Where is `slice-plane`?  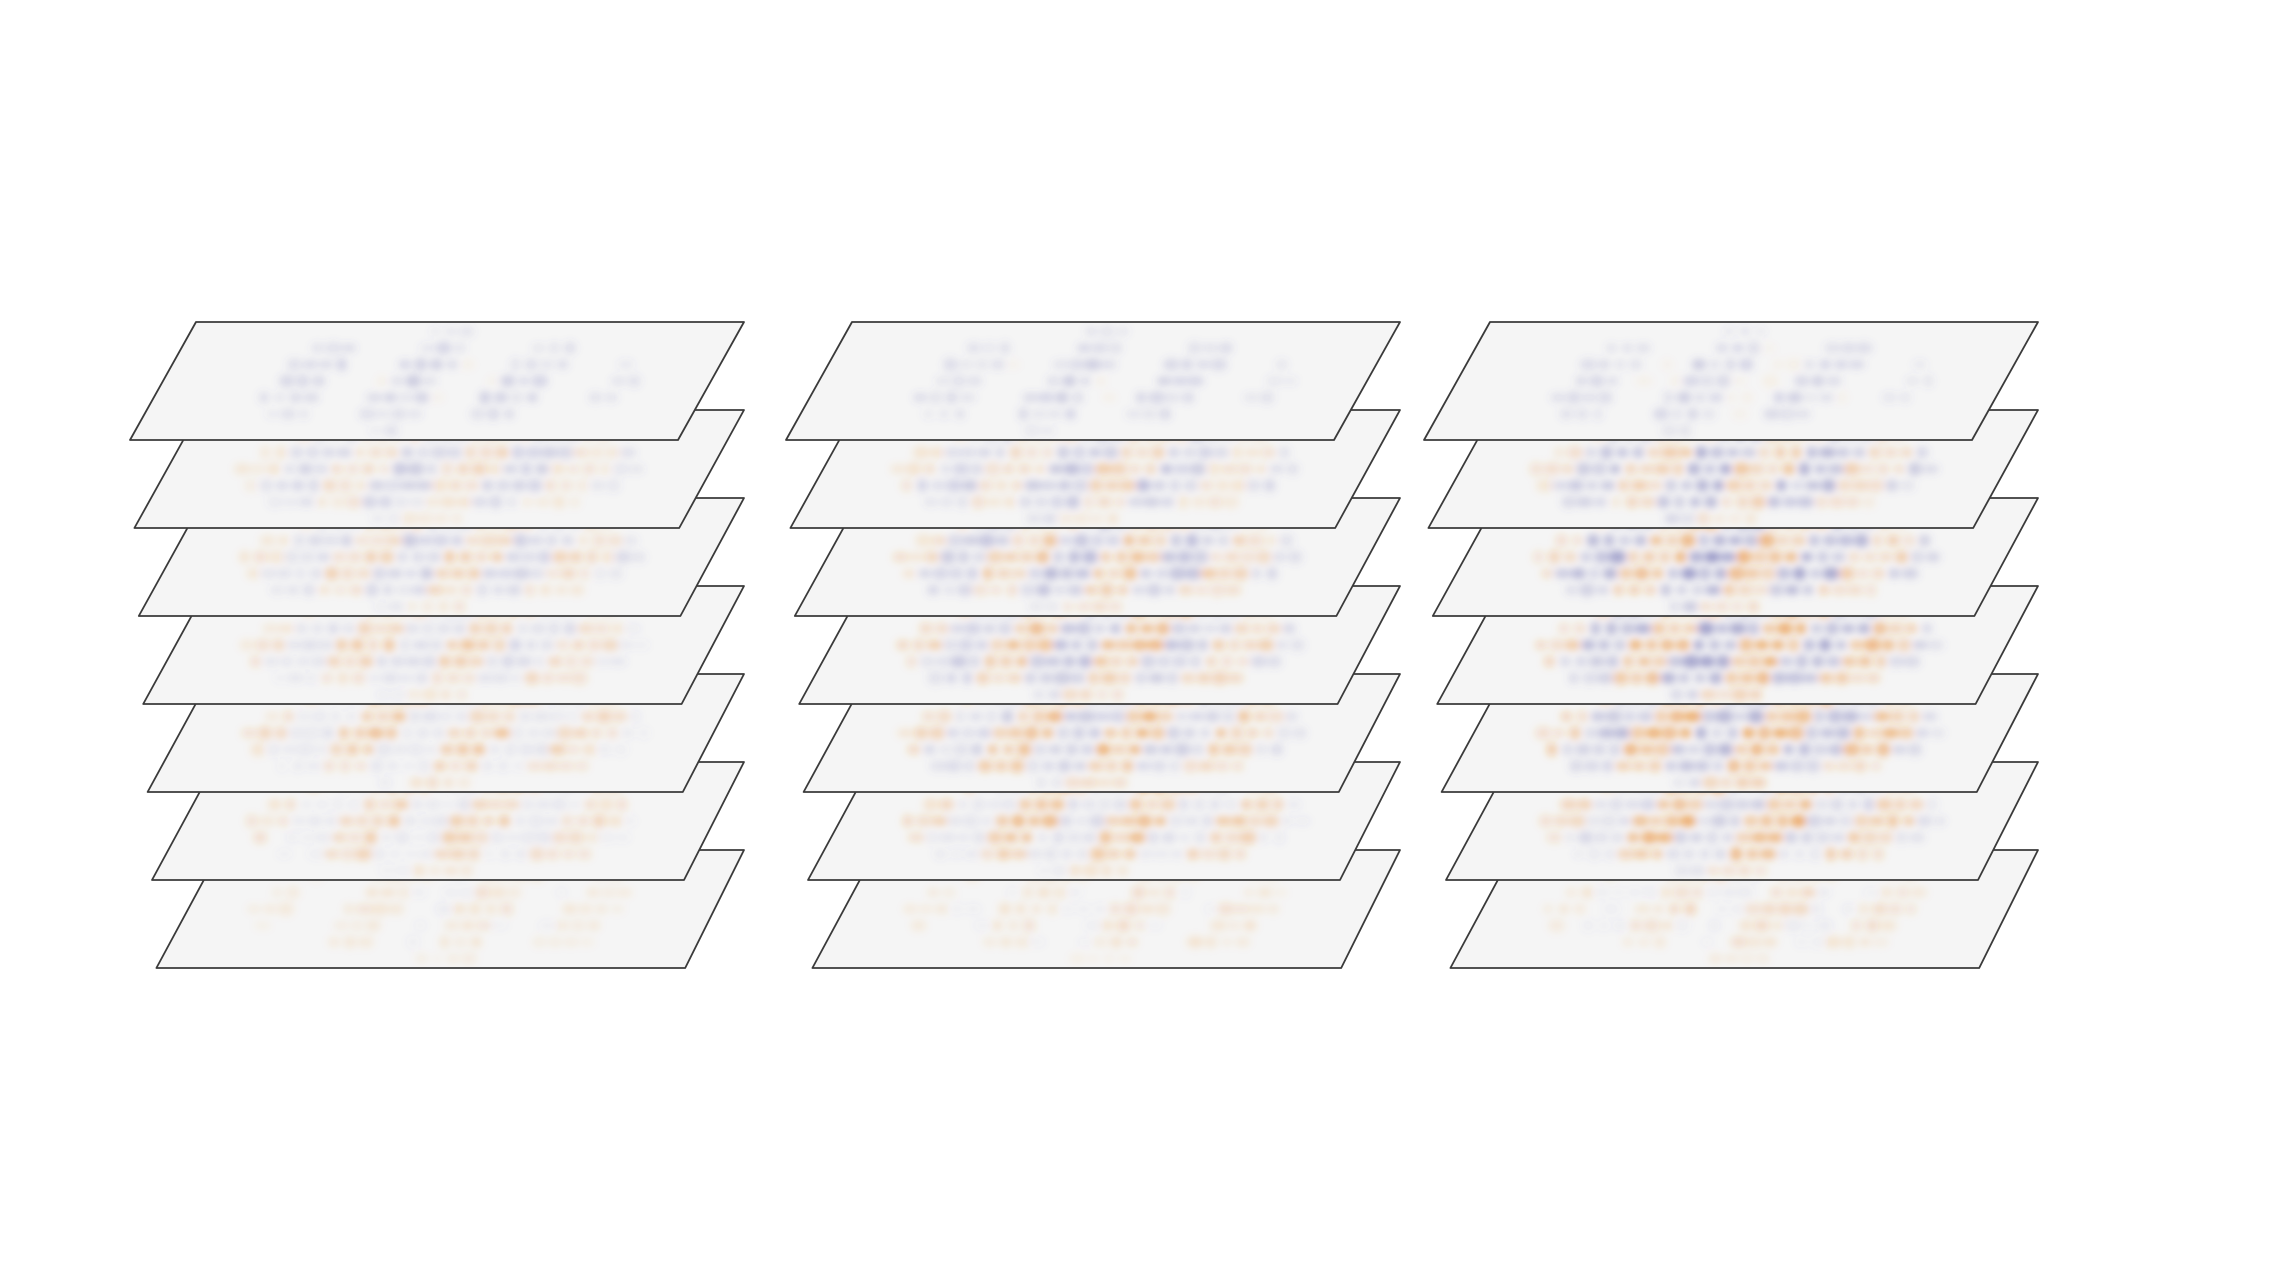 slice-plane is located at coordinates (1731, 381).